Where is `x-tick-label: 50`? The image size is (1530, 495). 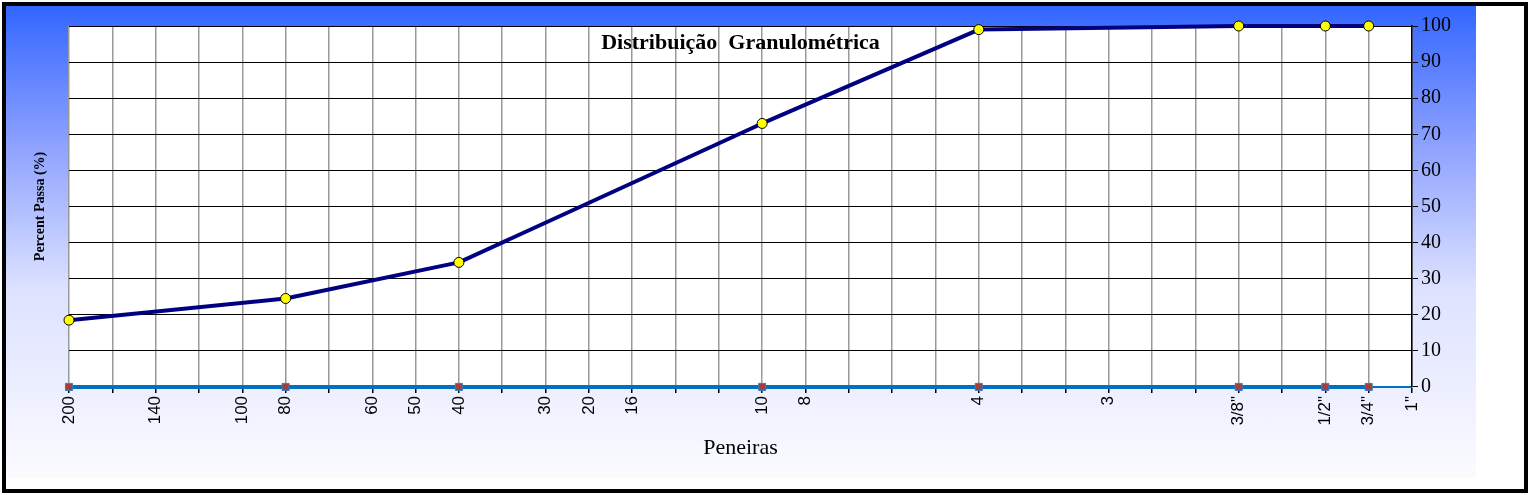 x-tick-label: 50 is located at coordinates (415, 405).